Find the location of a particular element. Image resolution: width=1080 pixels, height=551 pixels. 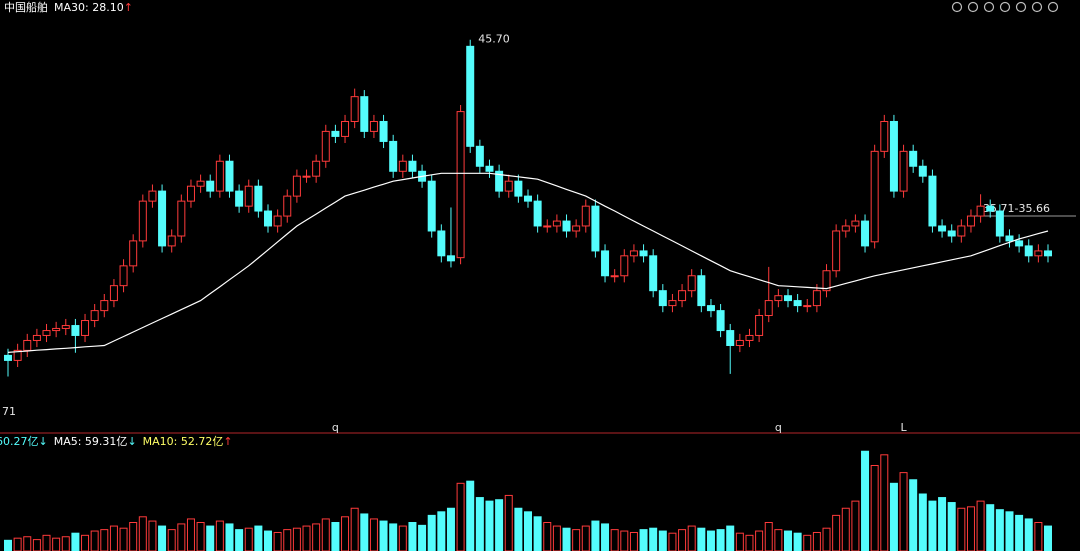

legend: 60.27亿↓ MA5: 59.31亿↓ MA10: 52.72亿↑ is located at coordinates (116, 441).